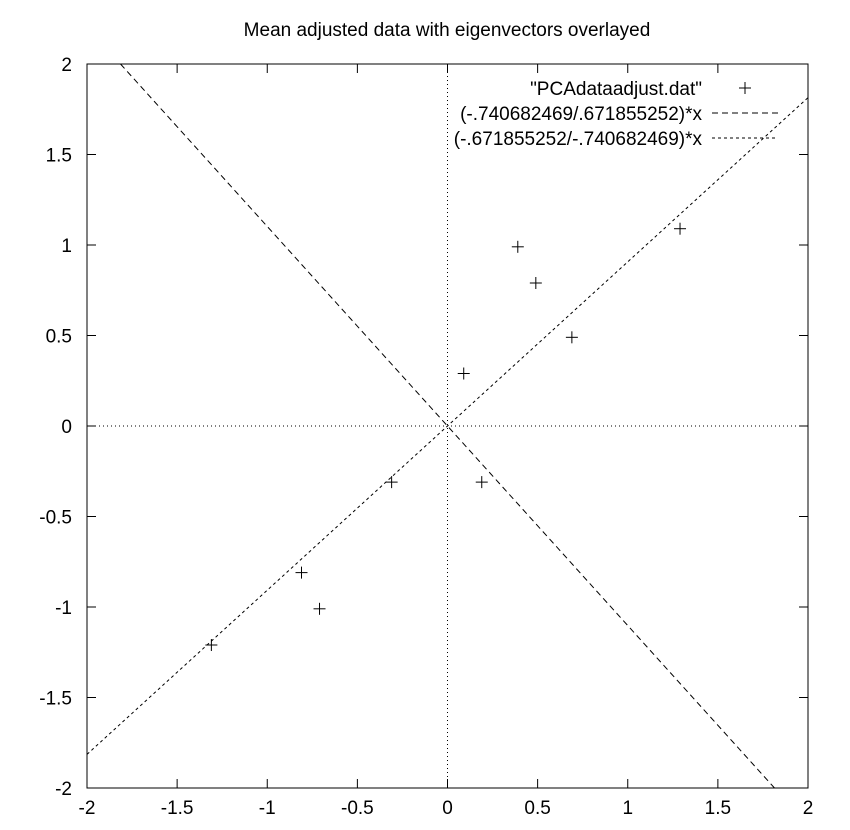 The width and height of the screenshot is (850, 830). Describe the element at coordinates (55, 699) in the screenshot. I see `y-tick-label: -1.5` at that location.